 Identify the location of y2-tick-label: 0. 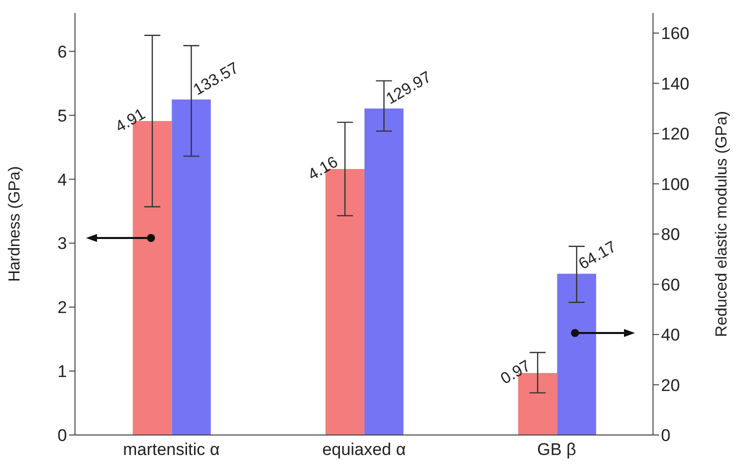
(665, 436).